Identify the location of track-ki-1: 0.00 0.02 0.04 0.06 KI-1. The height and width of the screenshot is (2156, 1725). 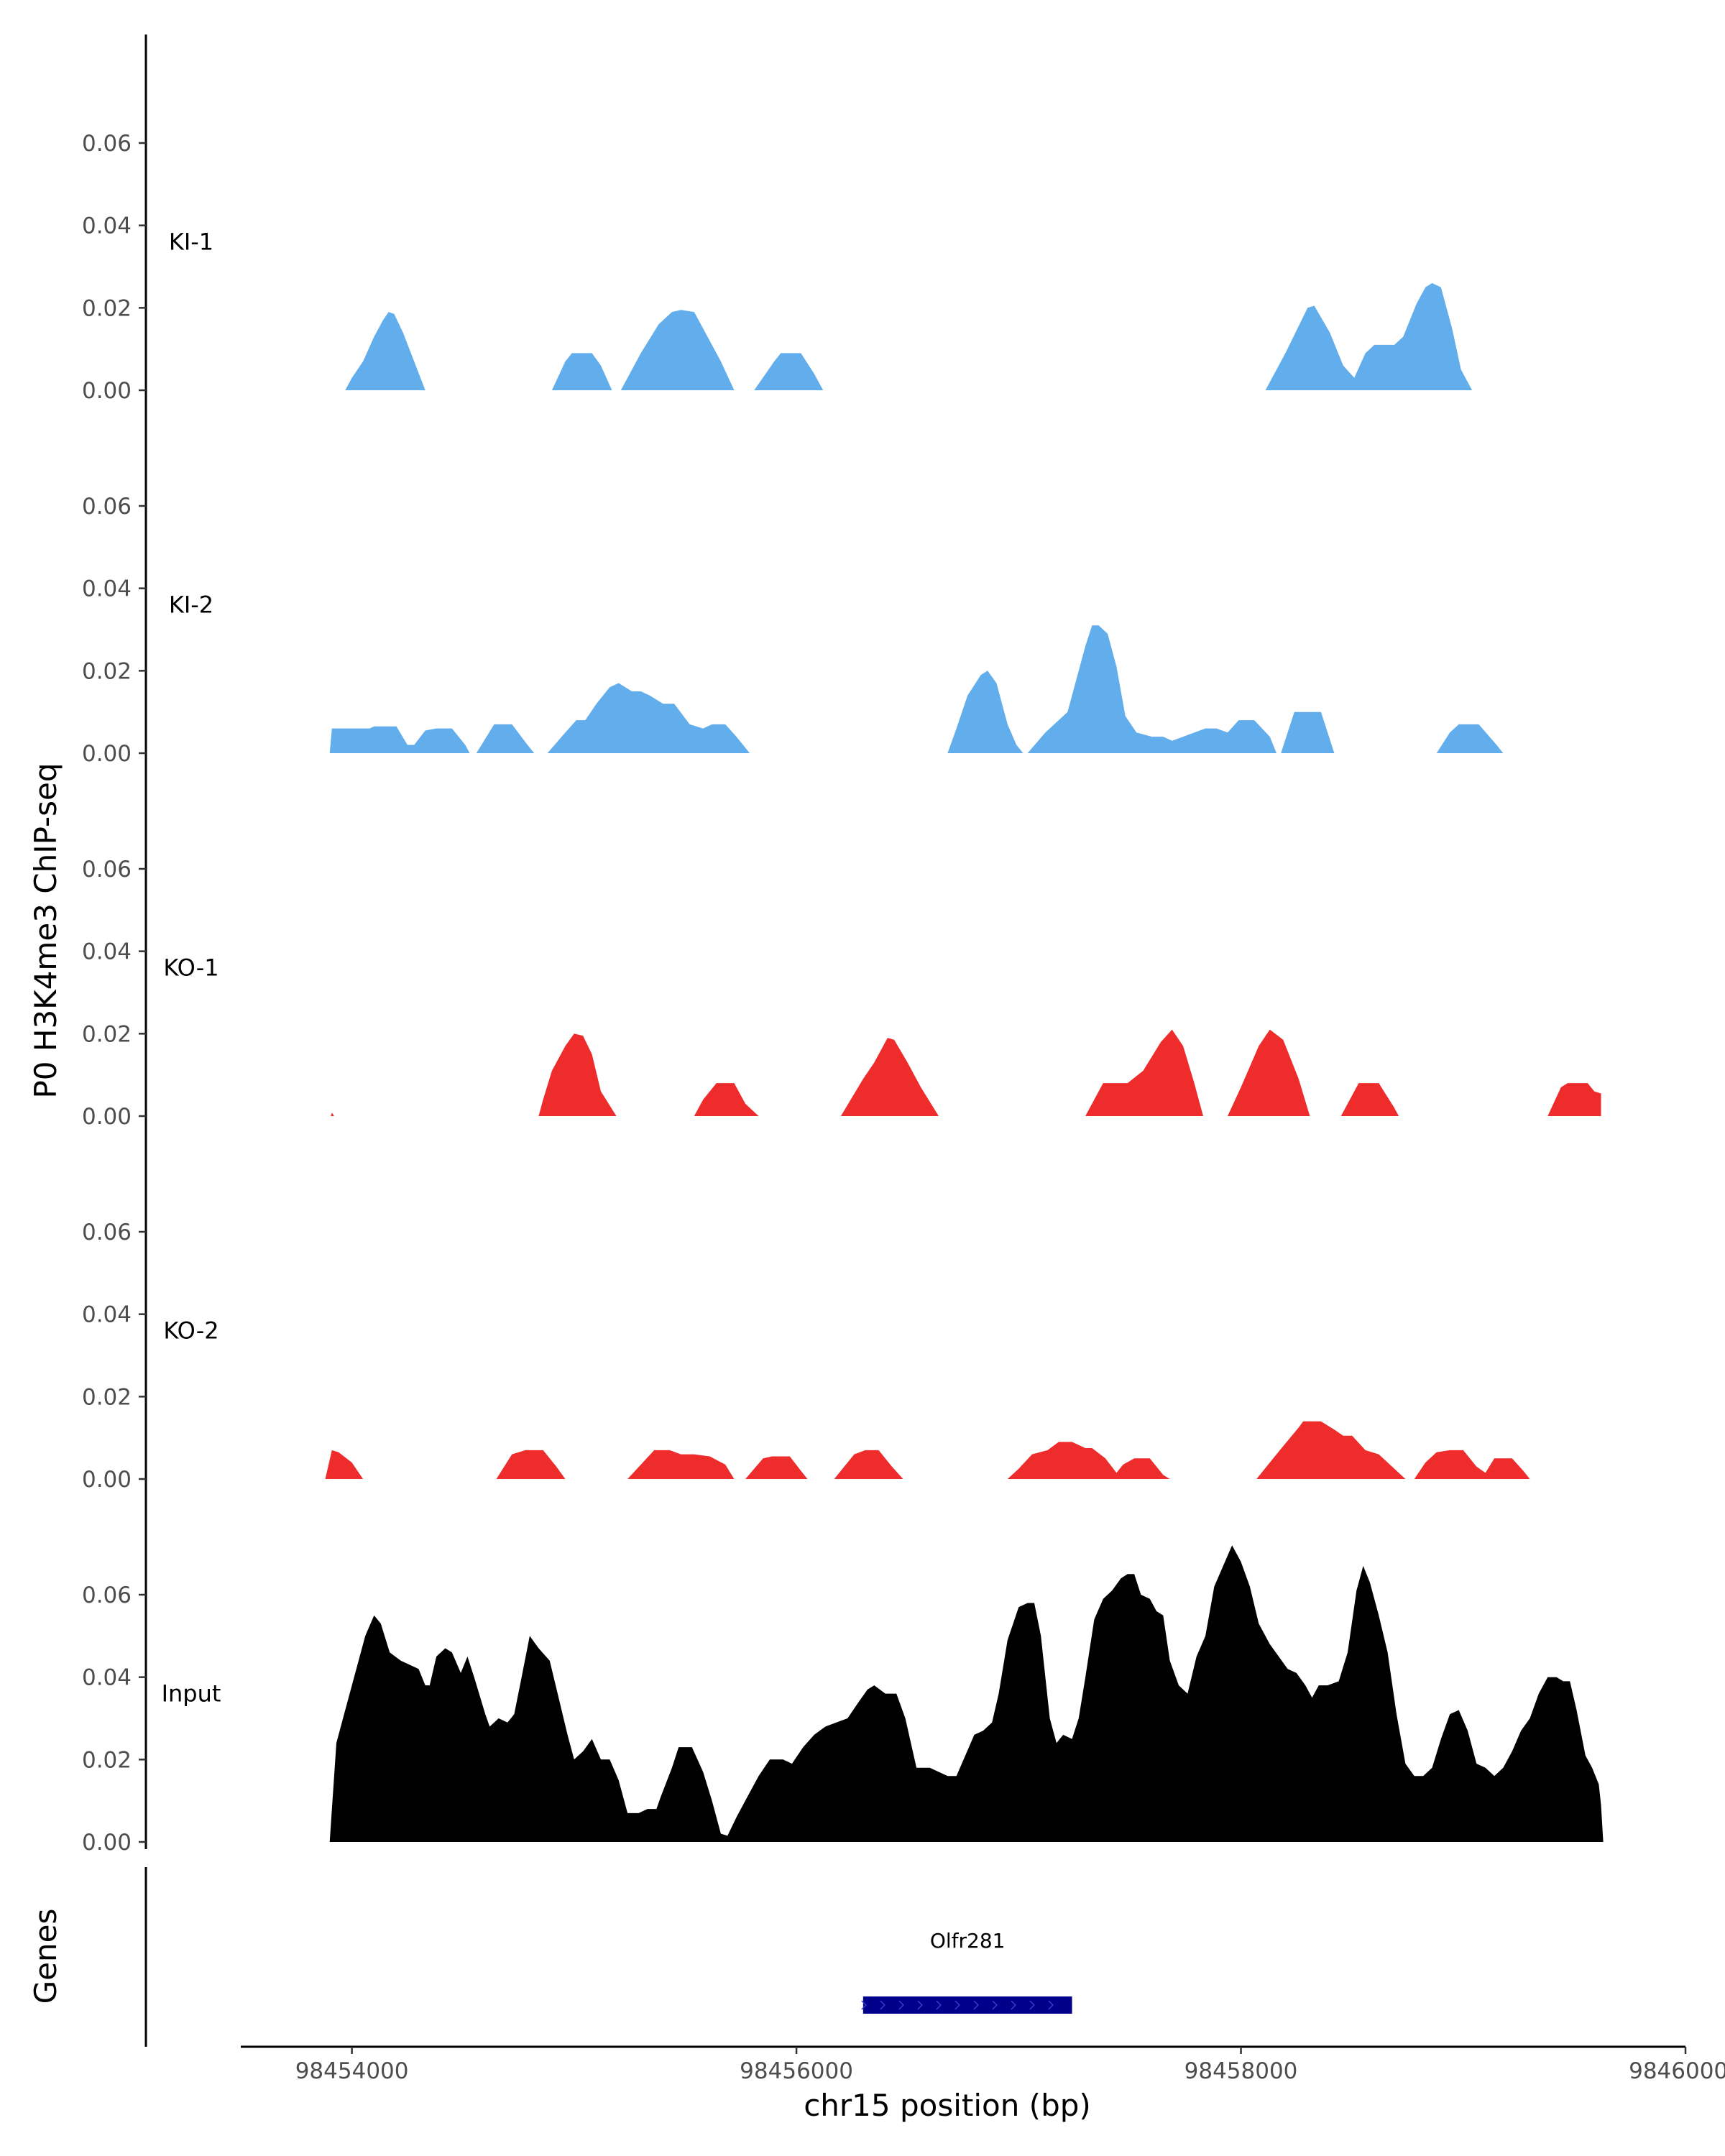
(777, 219).